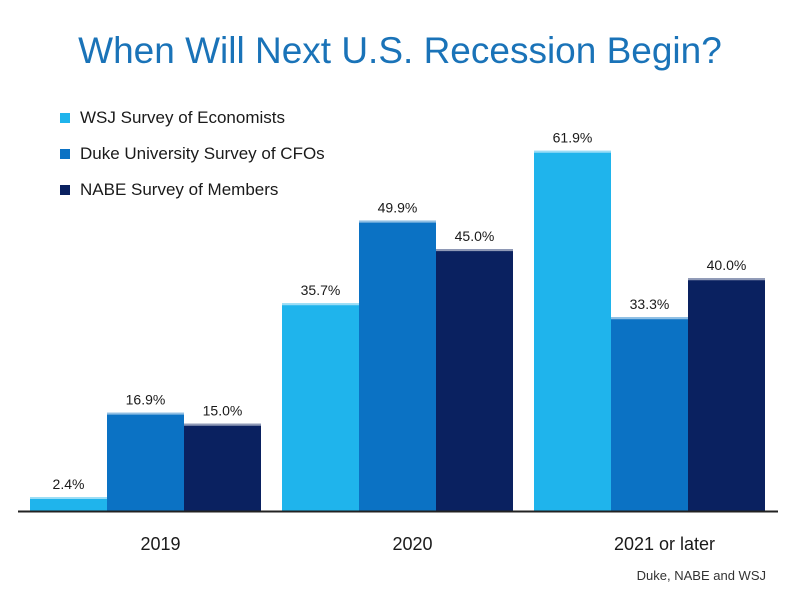  I want to click on bar-nabe-2021-or-later, so click(726, 394).